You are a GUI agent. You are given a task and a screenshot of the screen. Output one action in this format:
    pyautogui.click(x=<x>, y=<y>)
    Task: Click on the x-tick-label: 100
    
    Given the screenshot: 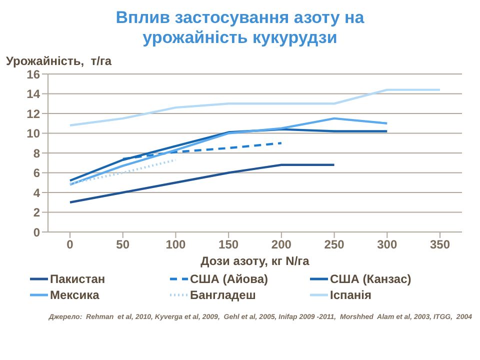 What is the action you would take?
    pyautogui.click(x=176, y=245)
    